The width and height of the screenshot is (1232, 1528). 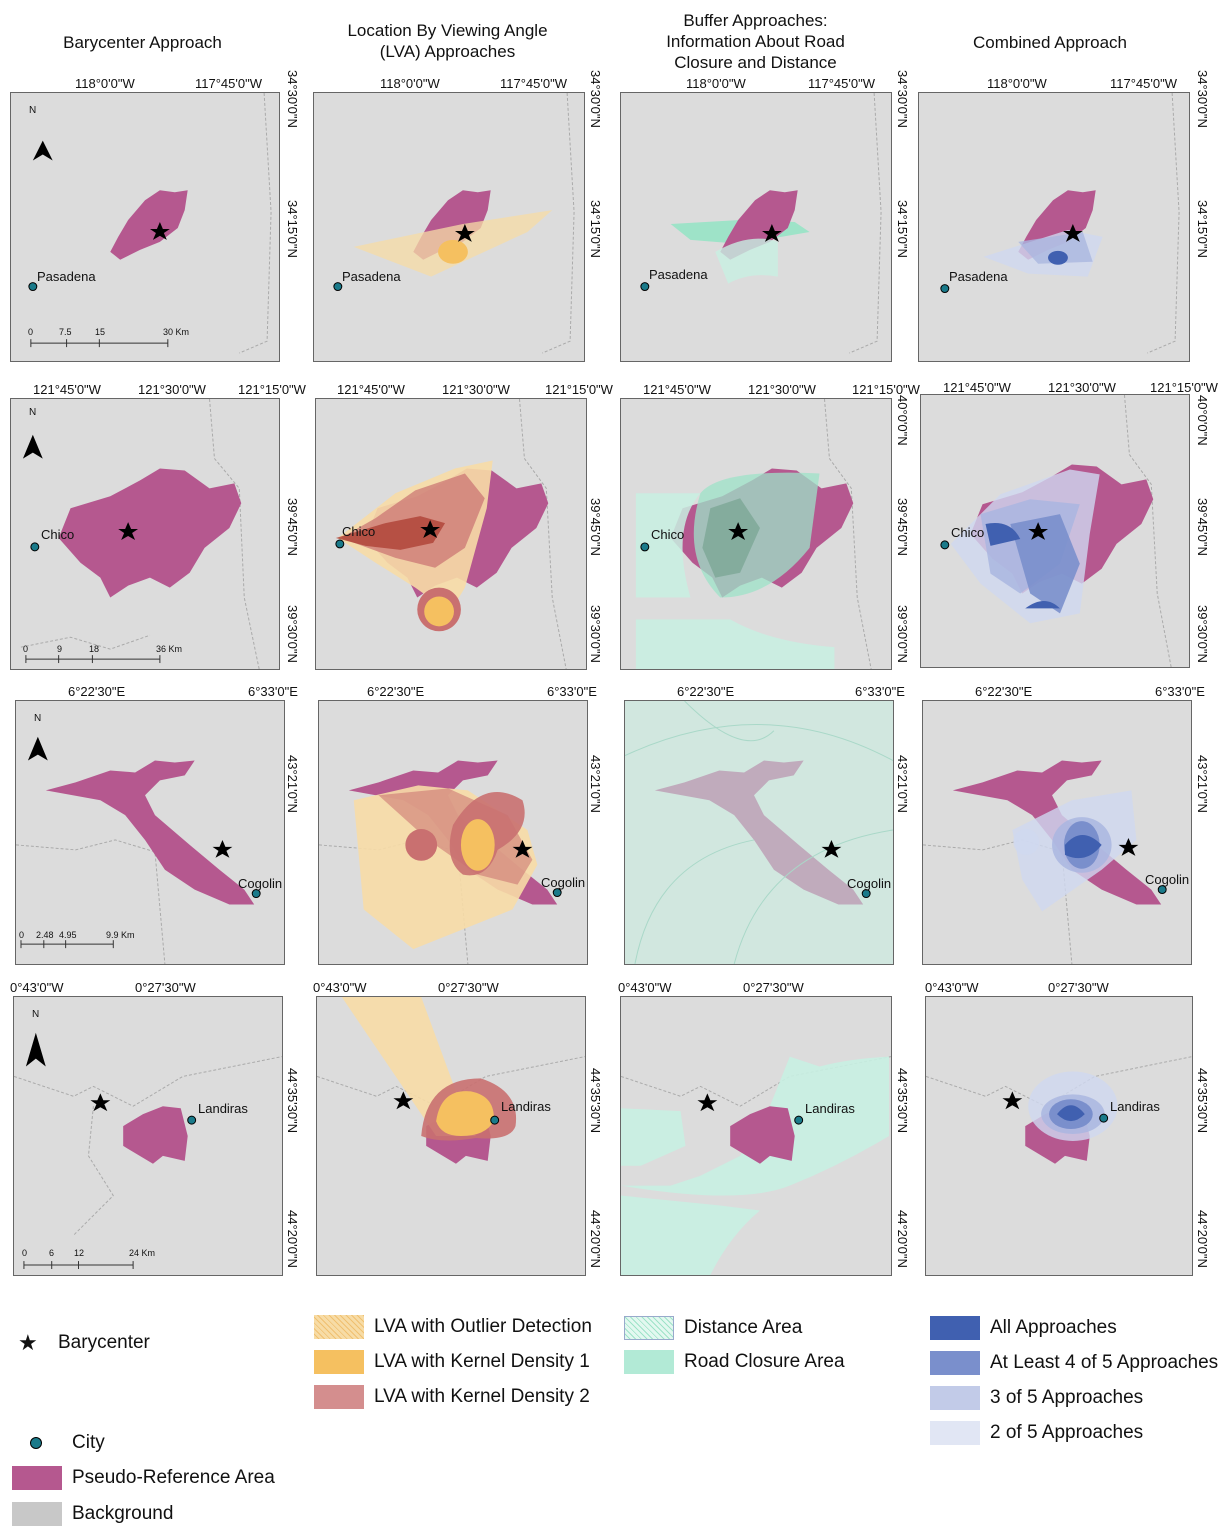 What do you see at coordinates (1202, 527) in the screenshot?
I see `lat-tick: 39°45'0"N` at bounding box center [1202, 527].